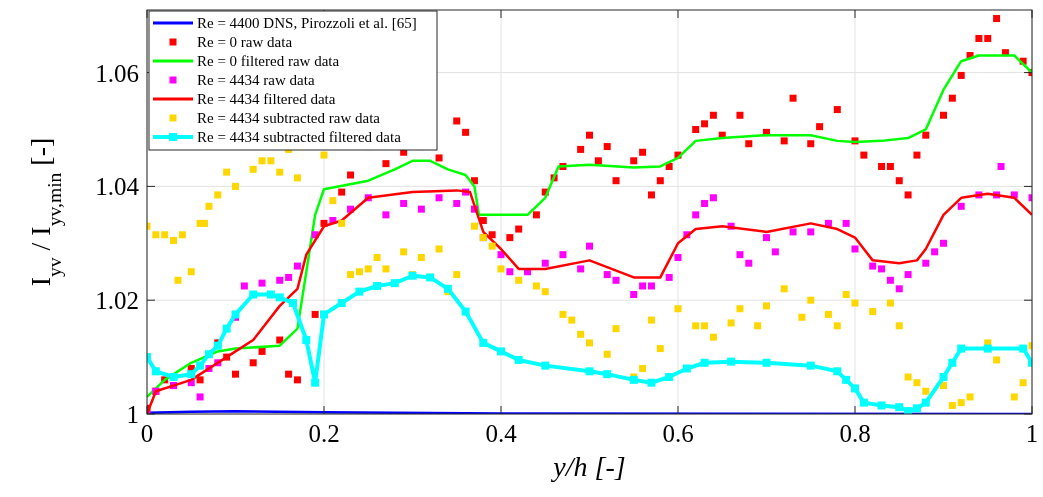  I want to click on legend-label: Re = 0 filtered raw data, so click(268, 61).